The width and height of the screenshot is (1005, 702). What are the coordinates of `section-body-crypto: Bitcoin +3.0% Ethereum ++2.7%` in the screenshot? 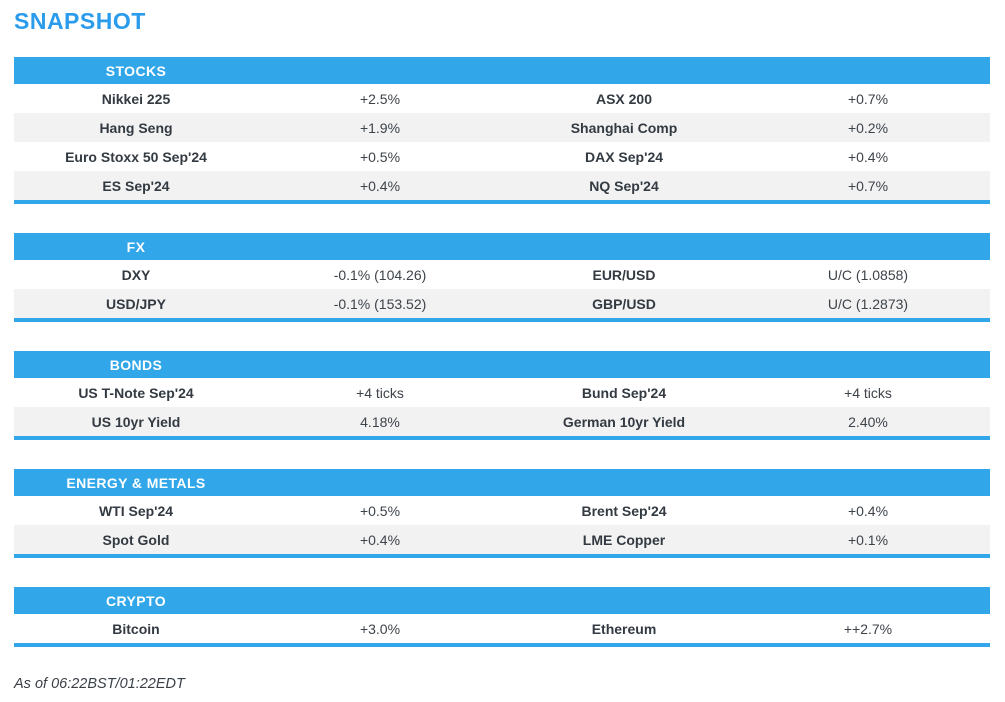 It's located at (502, 628).